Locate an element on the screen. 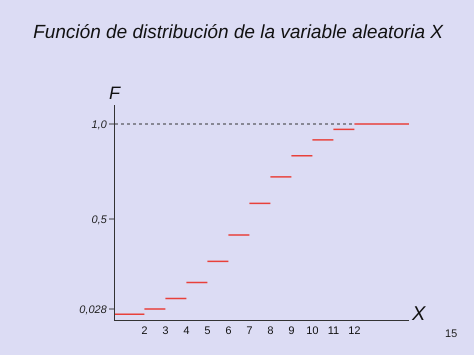 The height and width of the screenshot is (355, 474). x-tick-label: 6 is located at coordinates (228, 331).